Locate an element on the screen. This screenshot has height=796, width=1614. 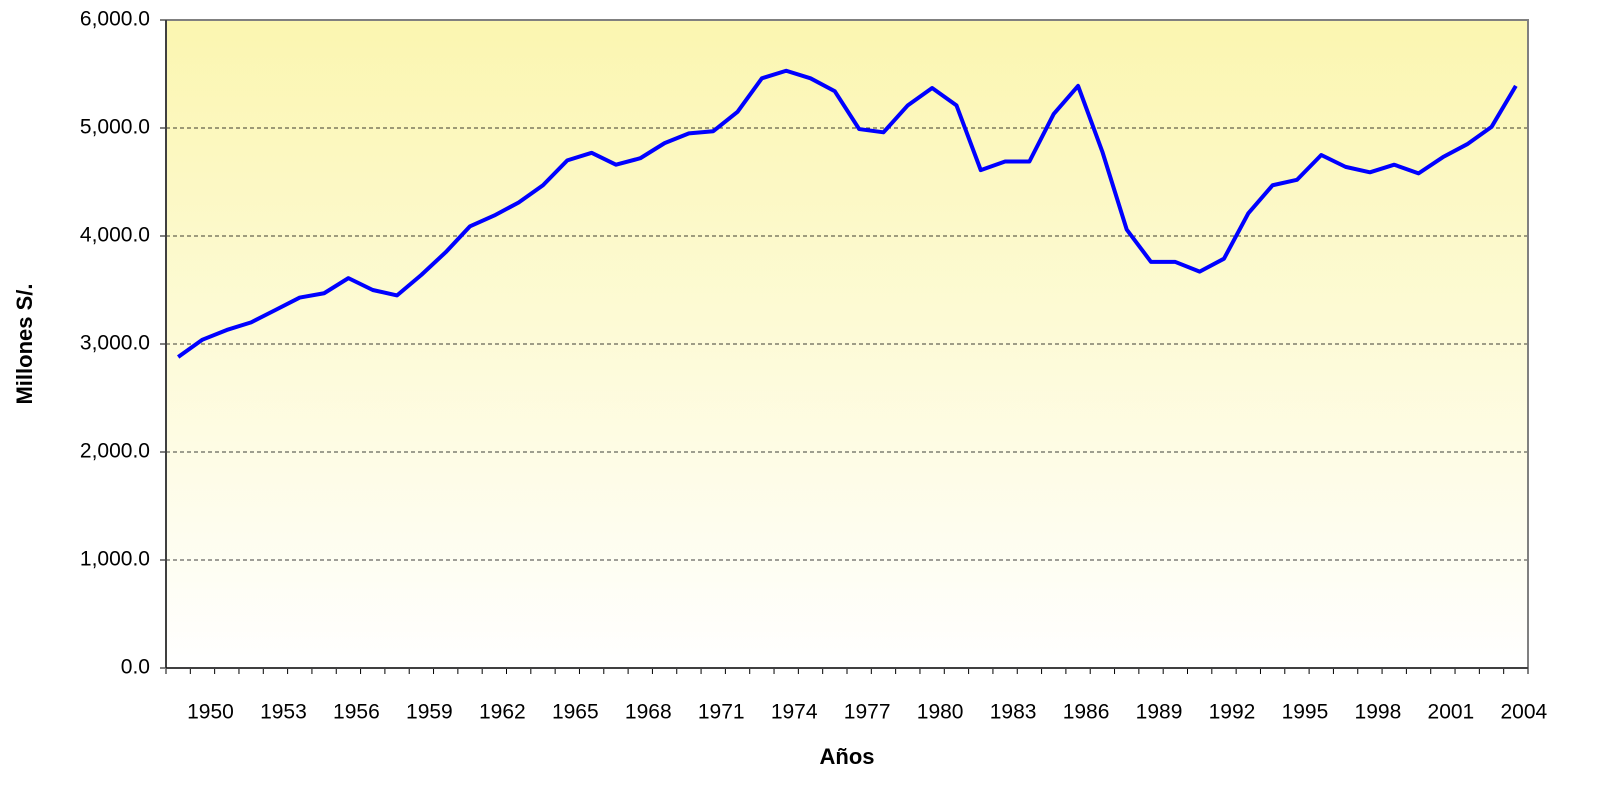
y-axis-title: Millones S/. is located at coordinates (24, 343).